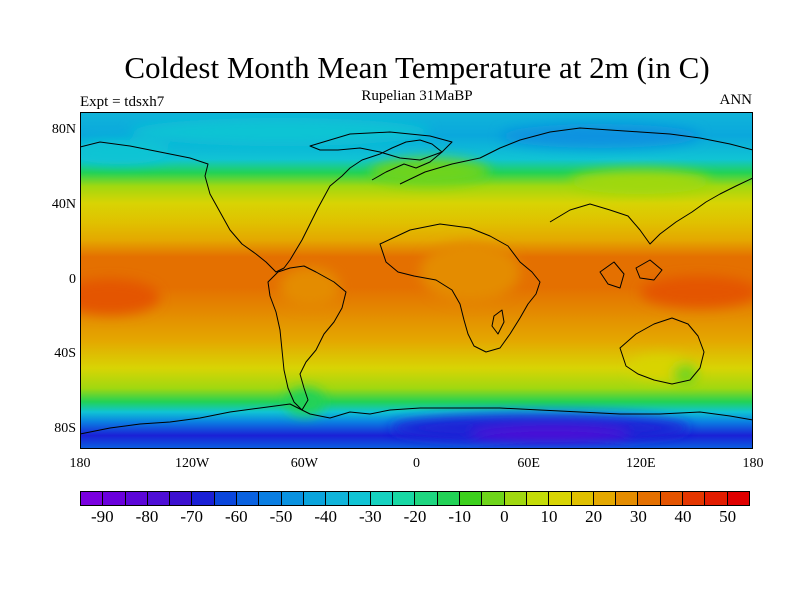 This screenshot has width=800, height=600. What do you see at coordinates (65, 354) in the screenshot?
I see `lat-tick-label: 40S` at bounding box center [65, 354].